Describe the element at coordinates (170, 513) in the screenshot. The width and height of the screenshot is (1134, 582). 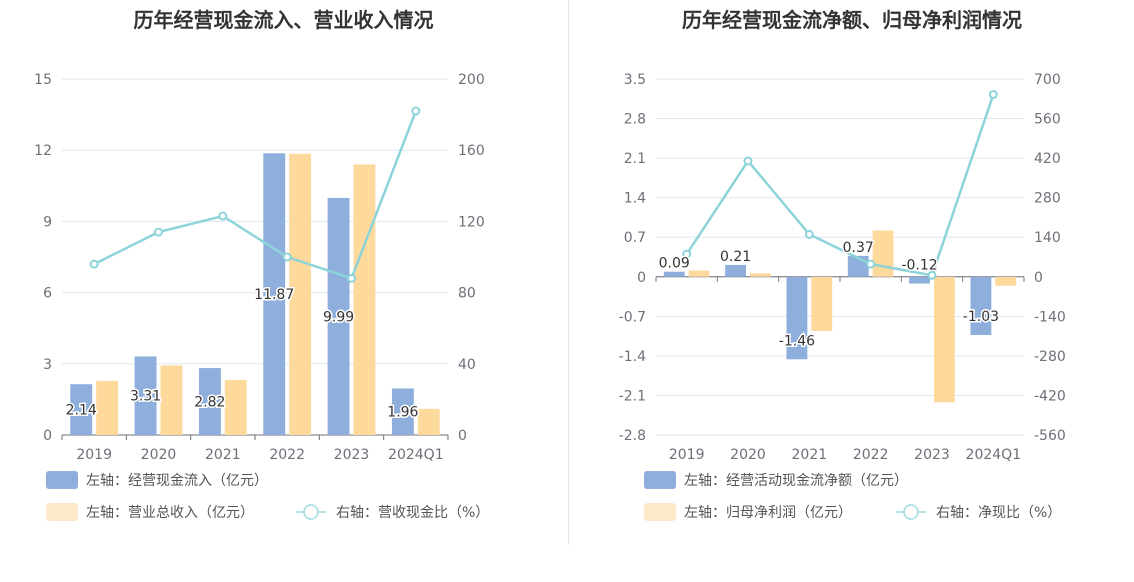
I see `legend-label: 左轴：营业总收入（亿元）` at that location.